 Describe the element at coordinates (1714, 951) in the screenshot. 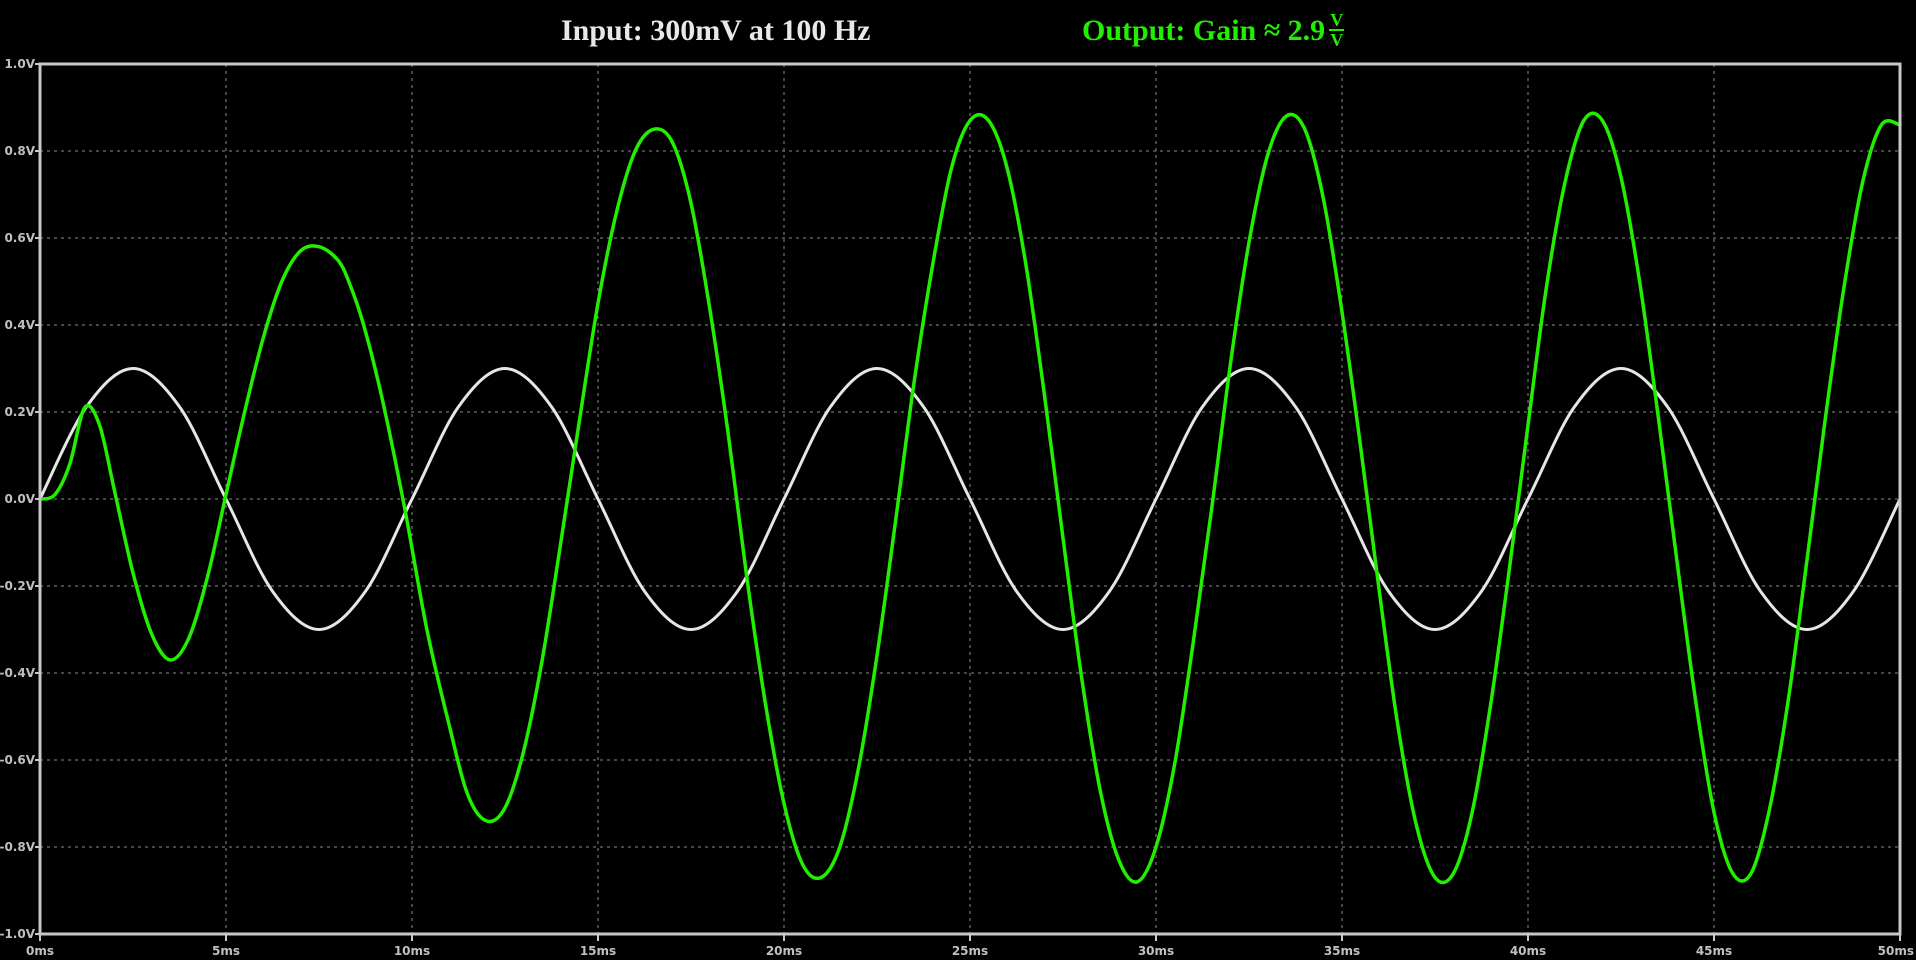

I see `x-tick-label: 45ms` at that location.